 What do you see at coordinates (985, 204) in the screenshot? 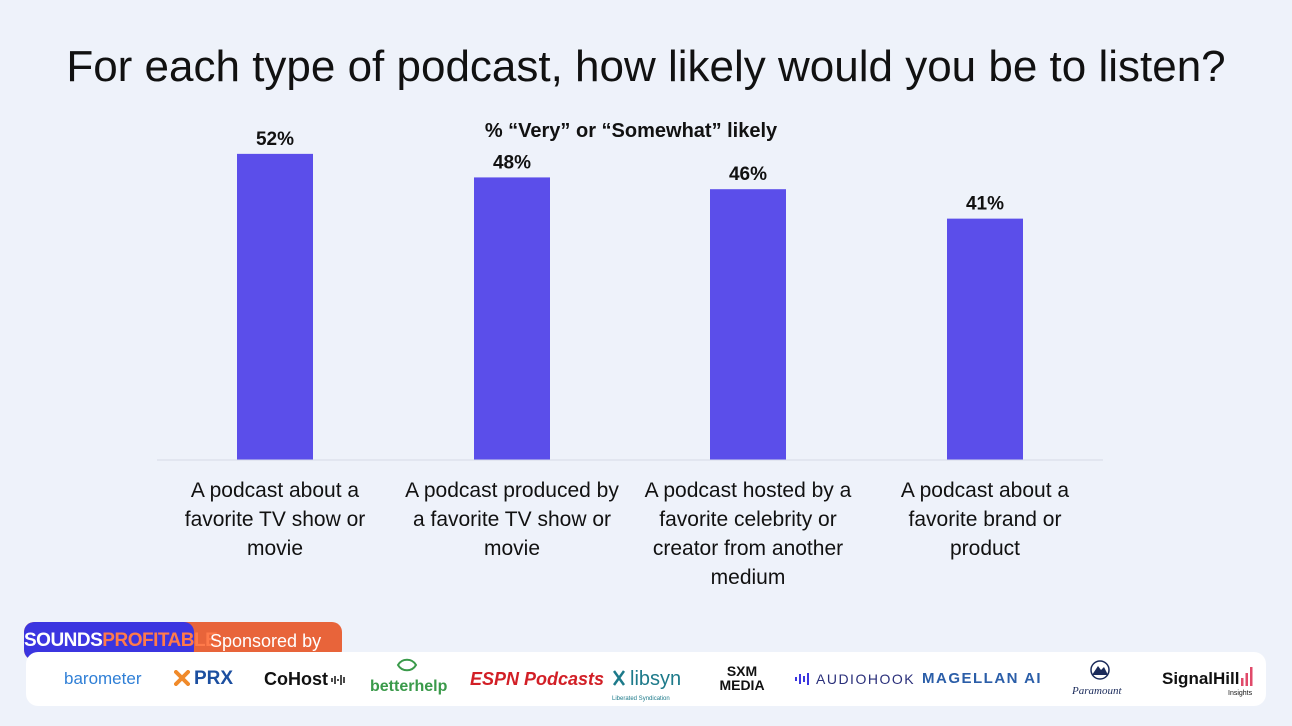
I see `bar-value-label-4: 41%` at bounding box center [985, 204].